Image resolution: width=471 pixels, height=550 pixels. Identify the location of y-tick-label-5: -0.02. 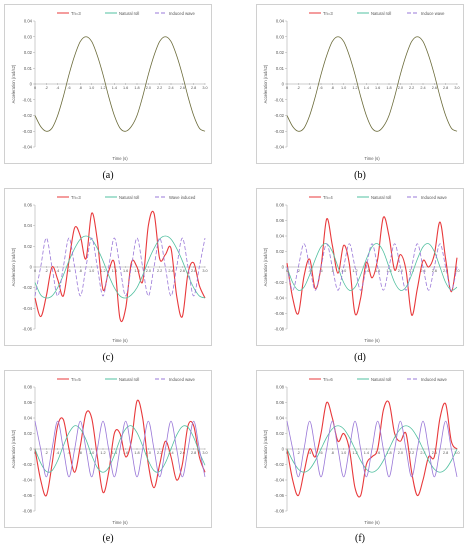
(27, 464).